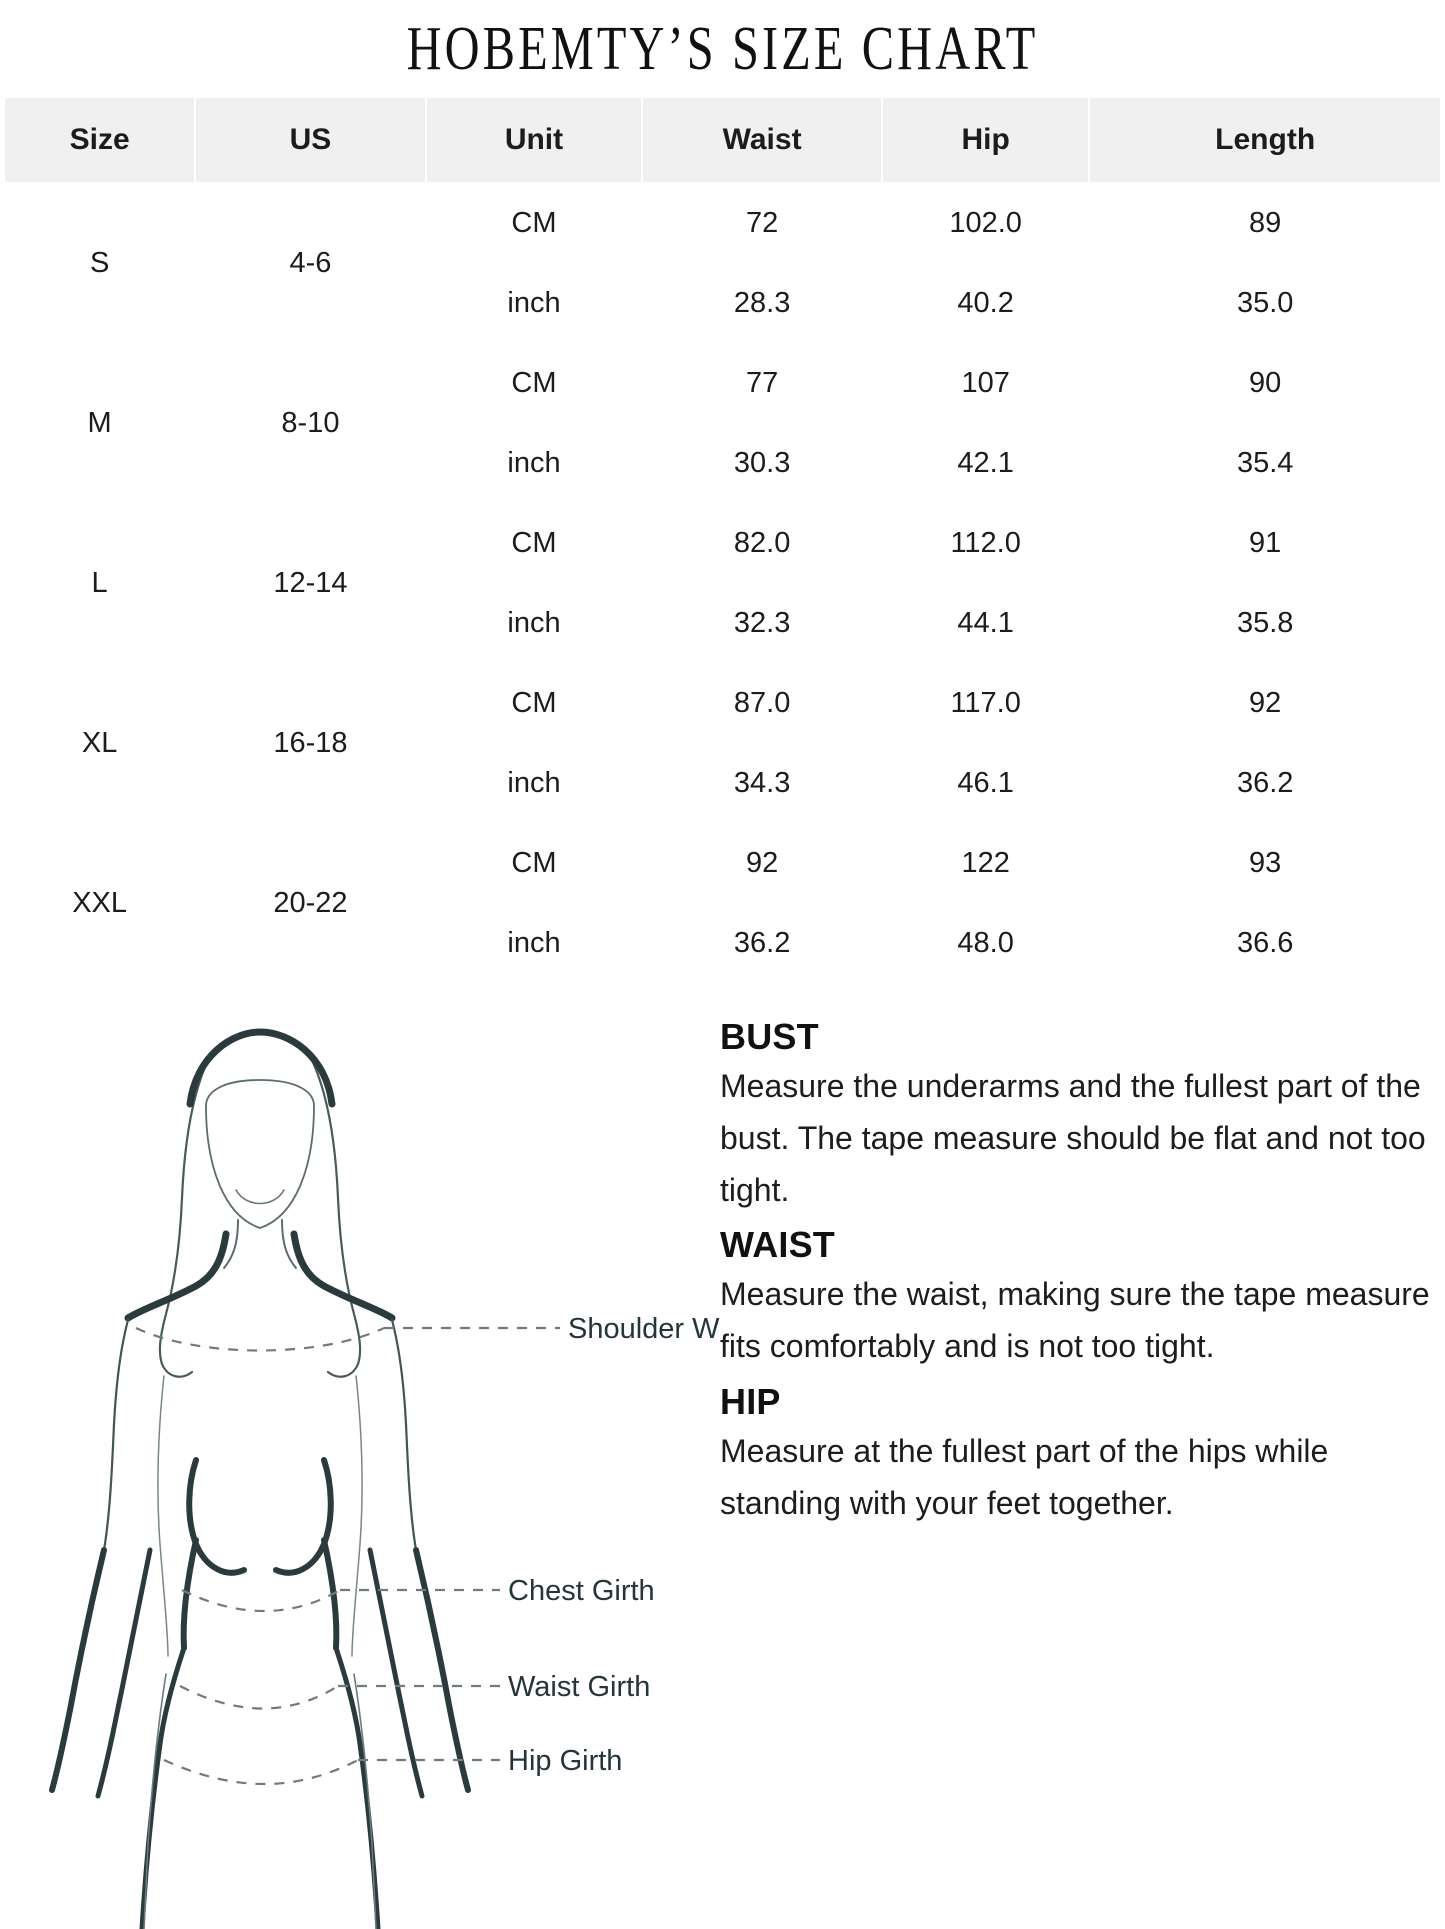 Image resolution: width=1445 pixels, height=1929 pixels. Describe the element at coordinates (762, 383) in the screenshot. I see `cell-waist: 77` at that location.